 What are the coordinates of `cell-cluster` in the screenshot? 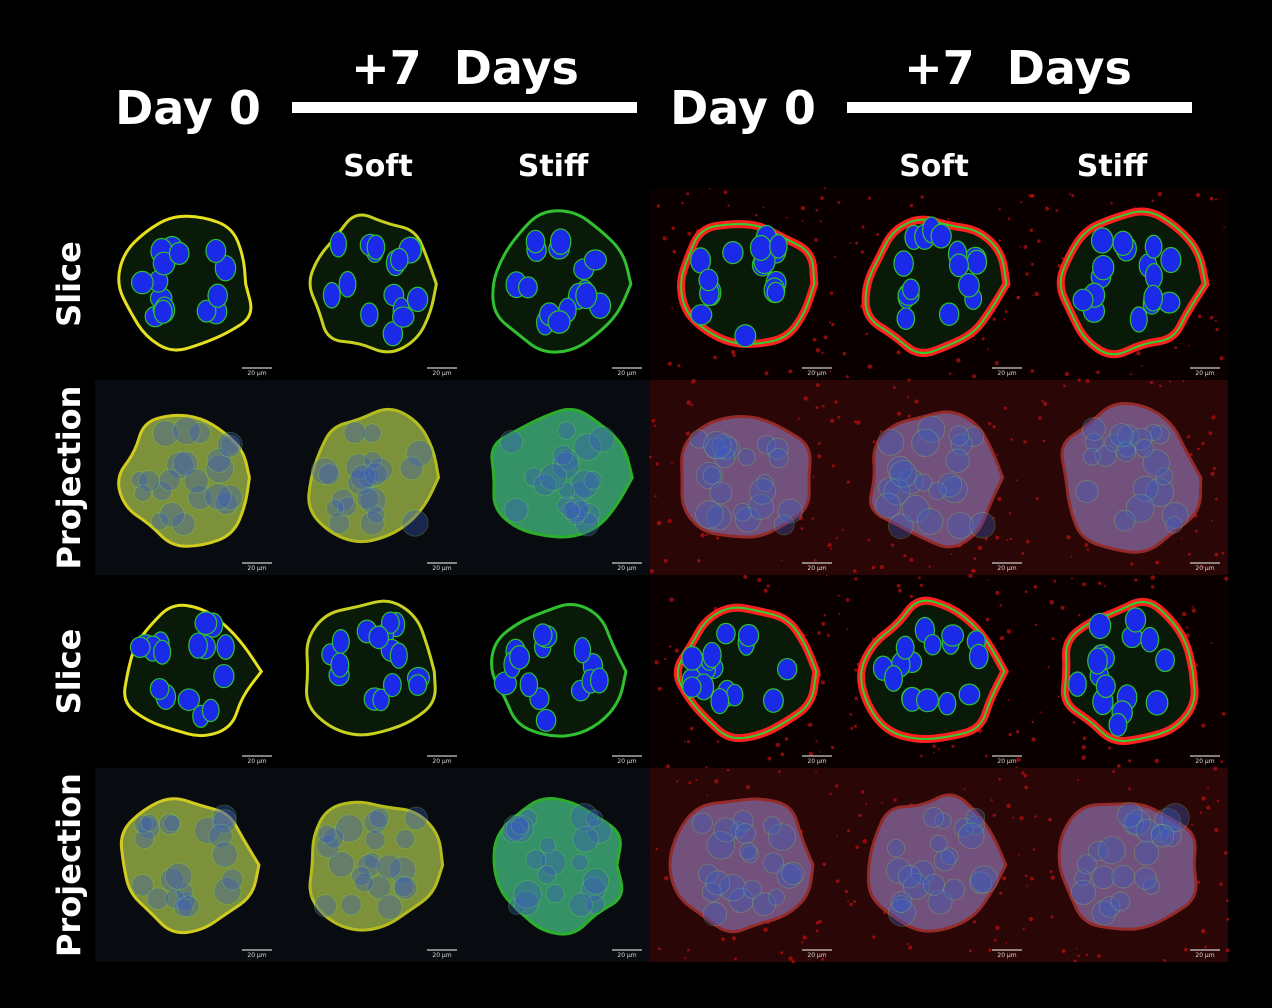 It's located at (1131, 478).